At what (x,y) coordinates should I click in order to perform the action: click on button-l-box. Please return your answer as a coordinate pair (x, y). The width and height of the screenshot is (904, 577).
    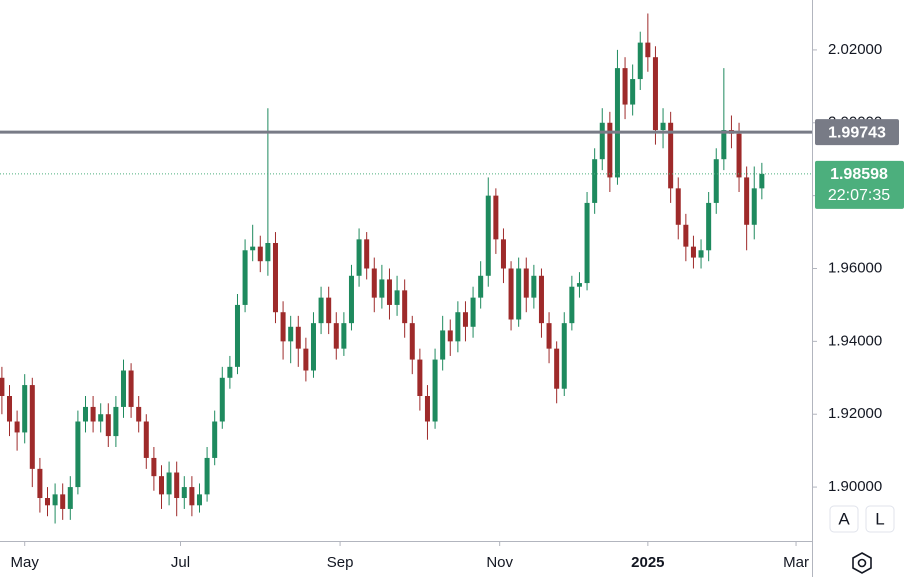
    Looking at the image, I should click on (880, 519).